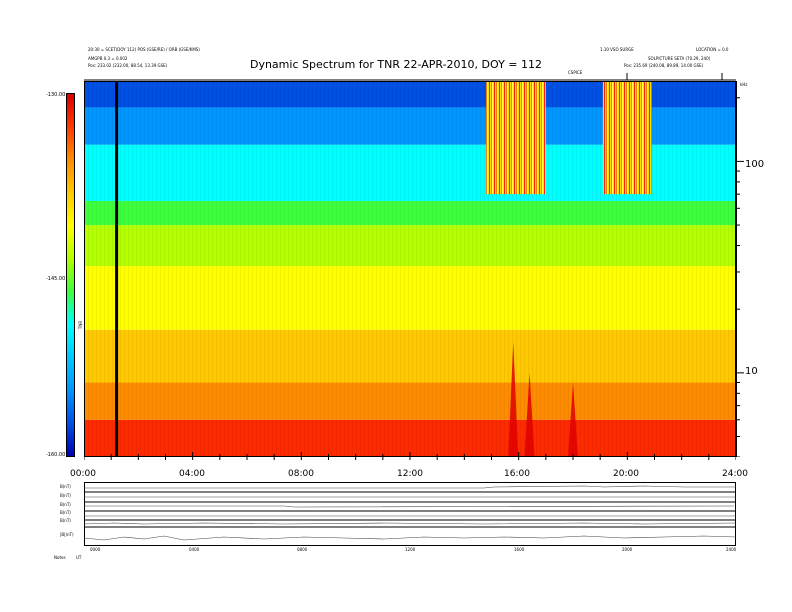  Describe the element at coordinates (740, 269) in the screenshot. I see `right-axis` at that location.